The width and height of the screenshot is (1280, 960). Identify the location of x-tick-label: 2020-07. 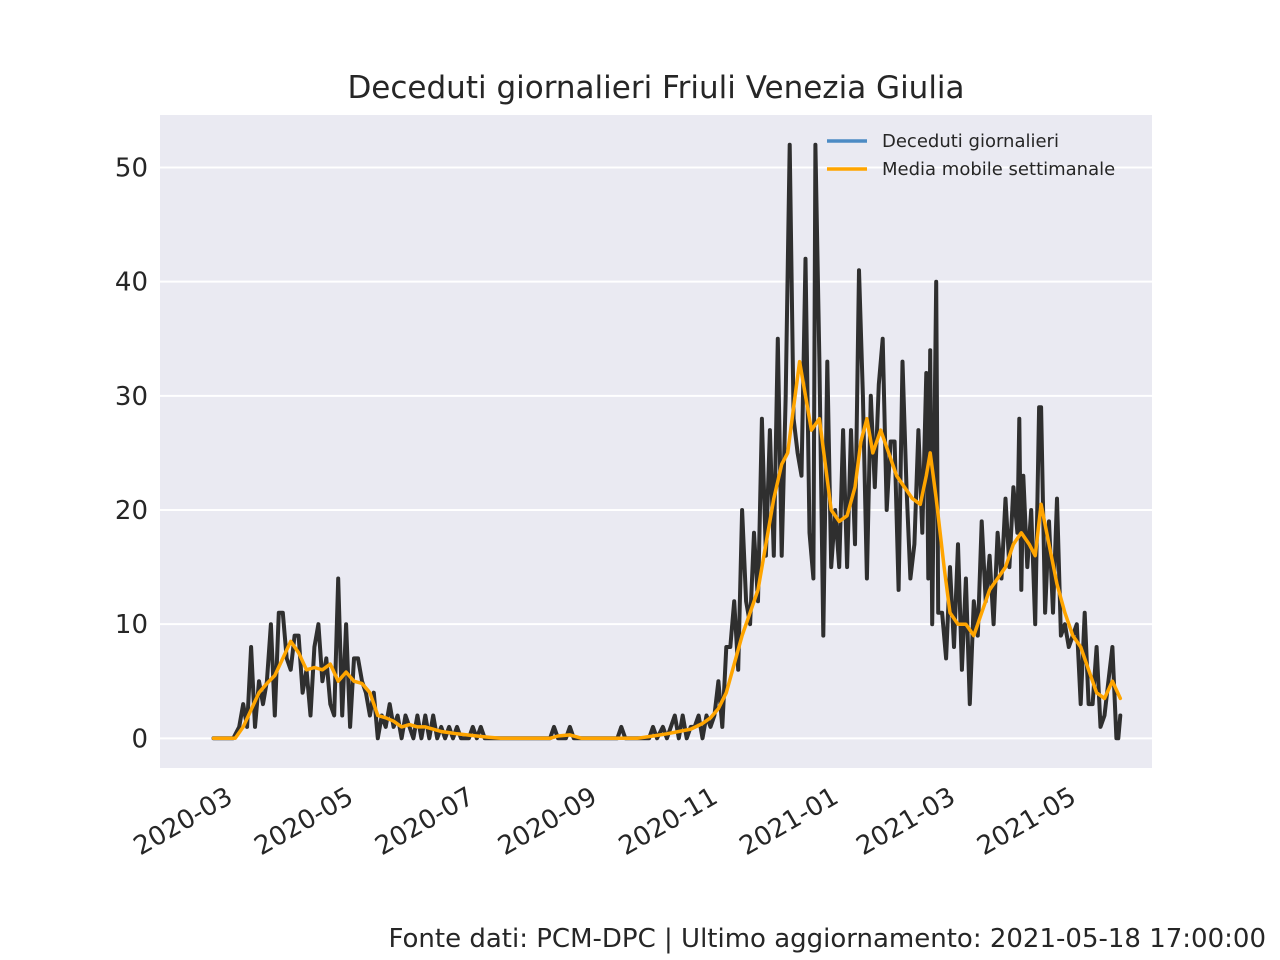
(424, 822).